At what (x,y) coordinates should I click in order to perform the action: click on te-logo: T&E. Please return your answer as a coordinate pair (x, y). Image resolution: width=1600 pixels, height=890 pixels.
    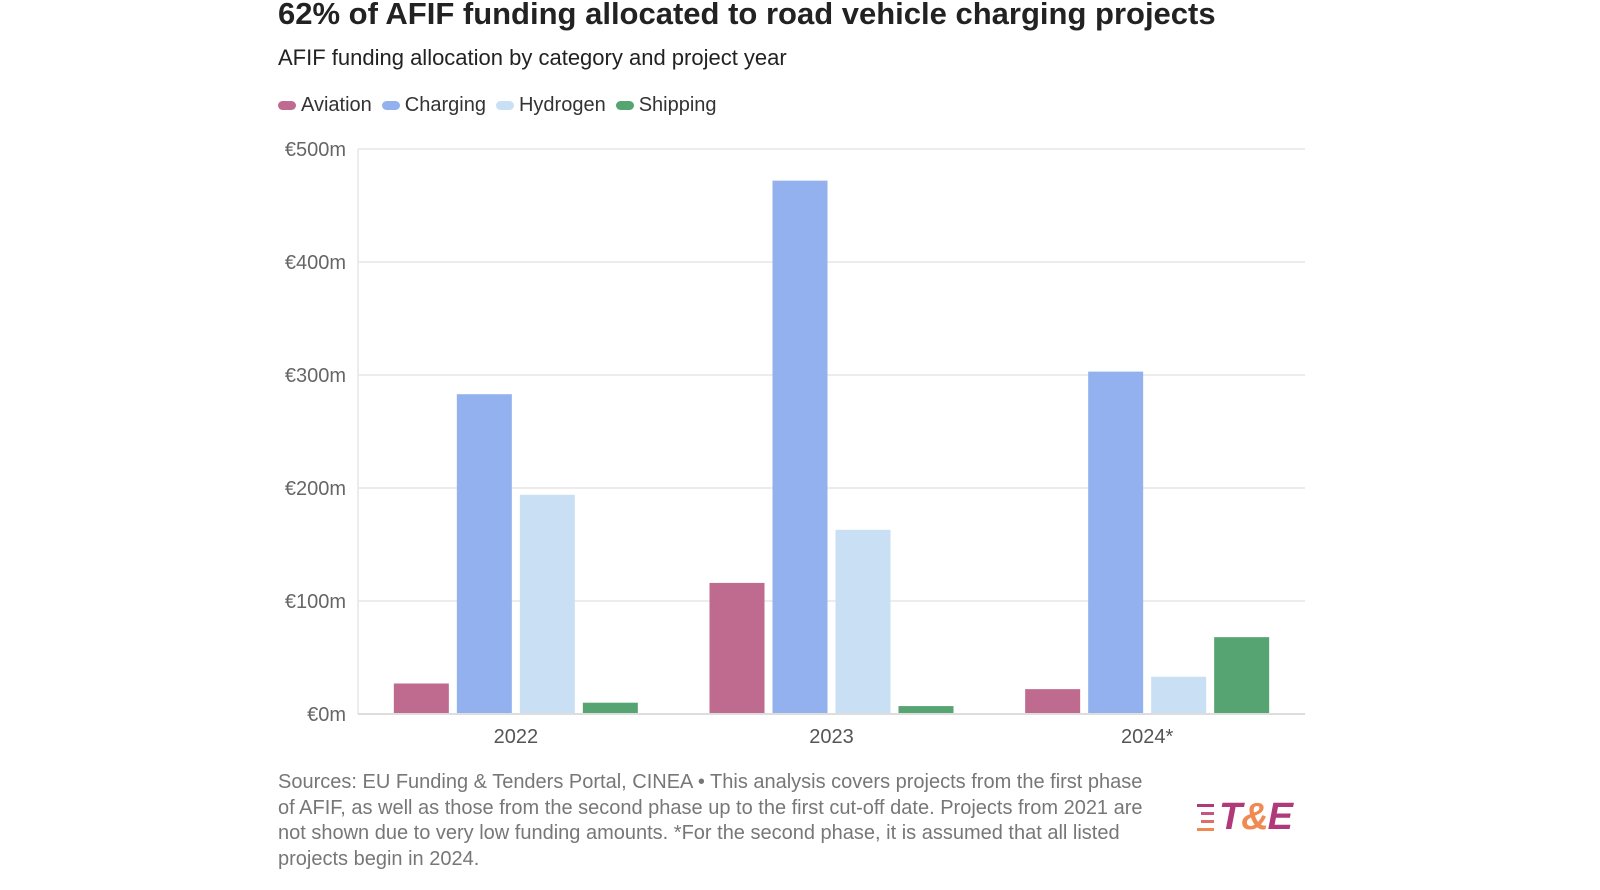
    Looking at the image, I should click on (1244, 817).